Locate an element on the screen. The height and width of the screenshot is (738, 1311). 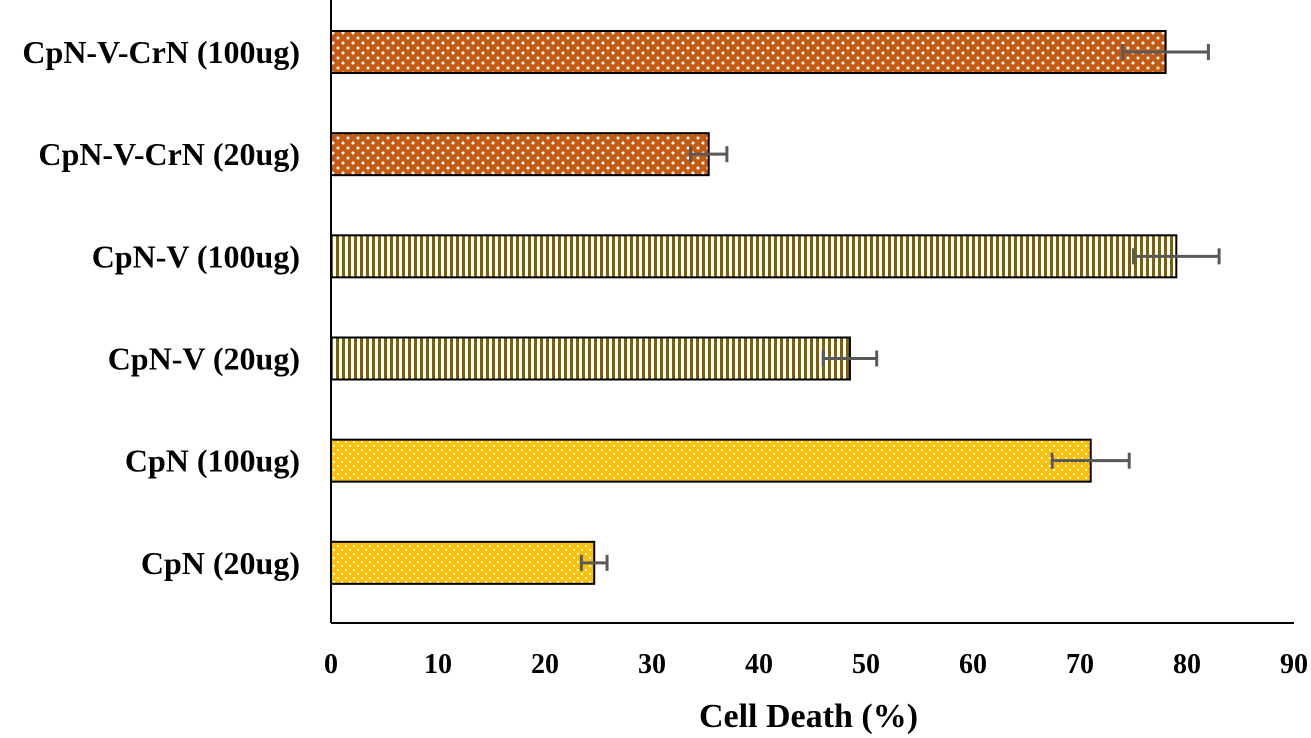
x-tick-label-5: 50 is located at coordinates (866, 664).